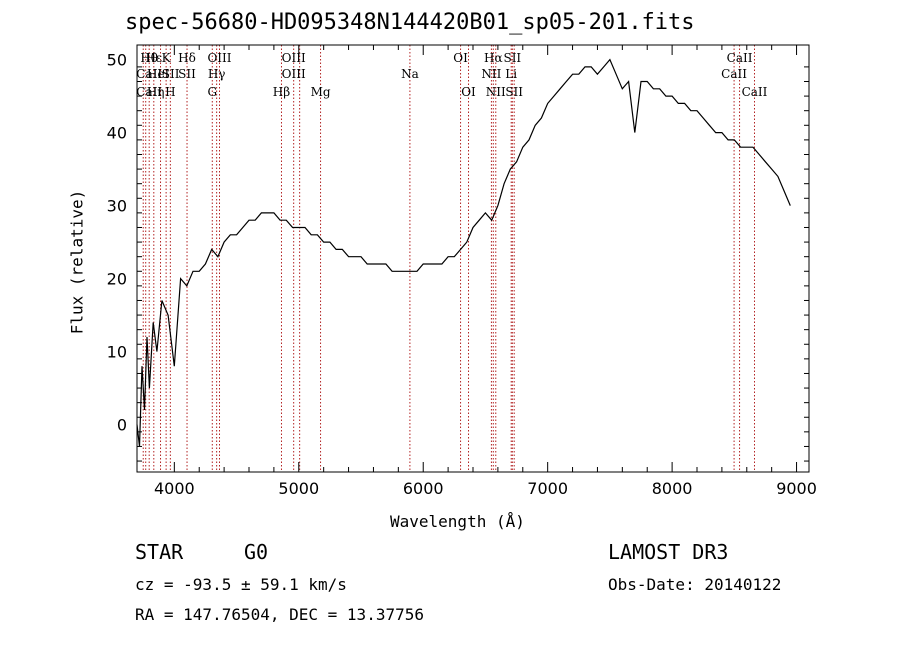 The height and width of the screenshot is (649, 900). Describe the element at coordinates (695, 584) in the screenshot. I see `observation-date: Obs-Date: 20140122` at that location.